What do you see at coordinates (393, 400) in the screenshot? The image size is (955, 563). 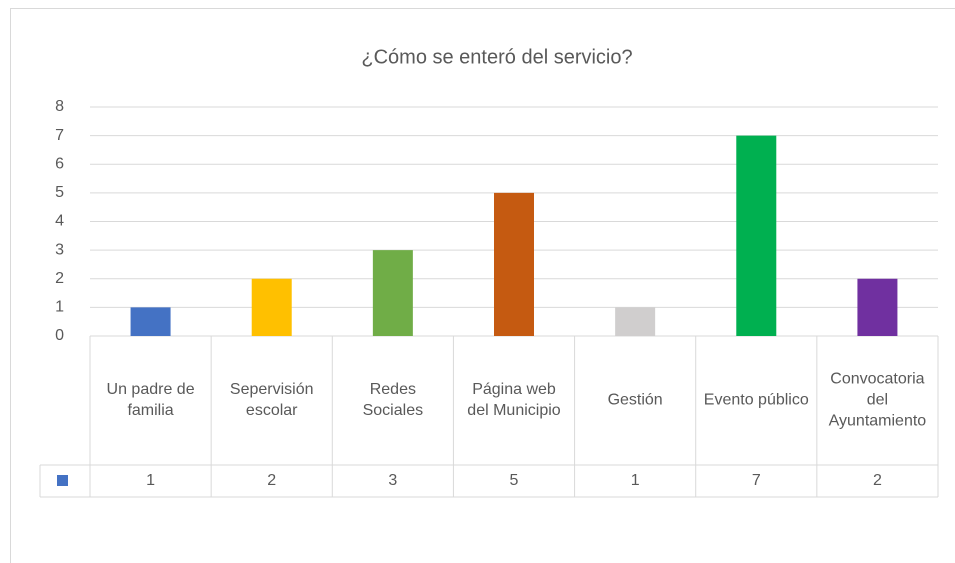 I see `x-tick-label: Redes Sociales` at bounding box center [393, 400].